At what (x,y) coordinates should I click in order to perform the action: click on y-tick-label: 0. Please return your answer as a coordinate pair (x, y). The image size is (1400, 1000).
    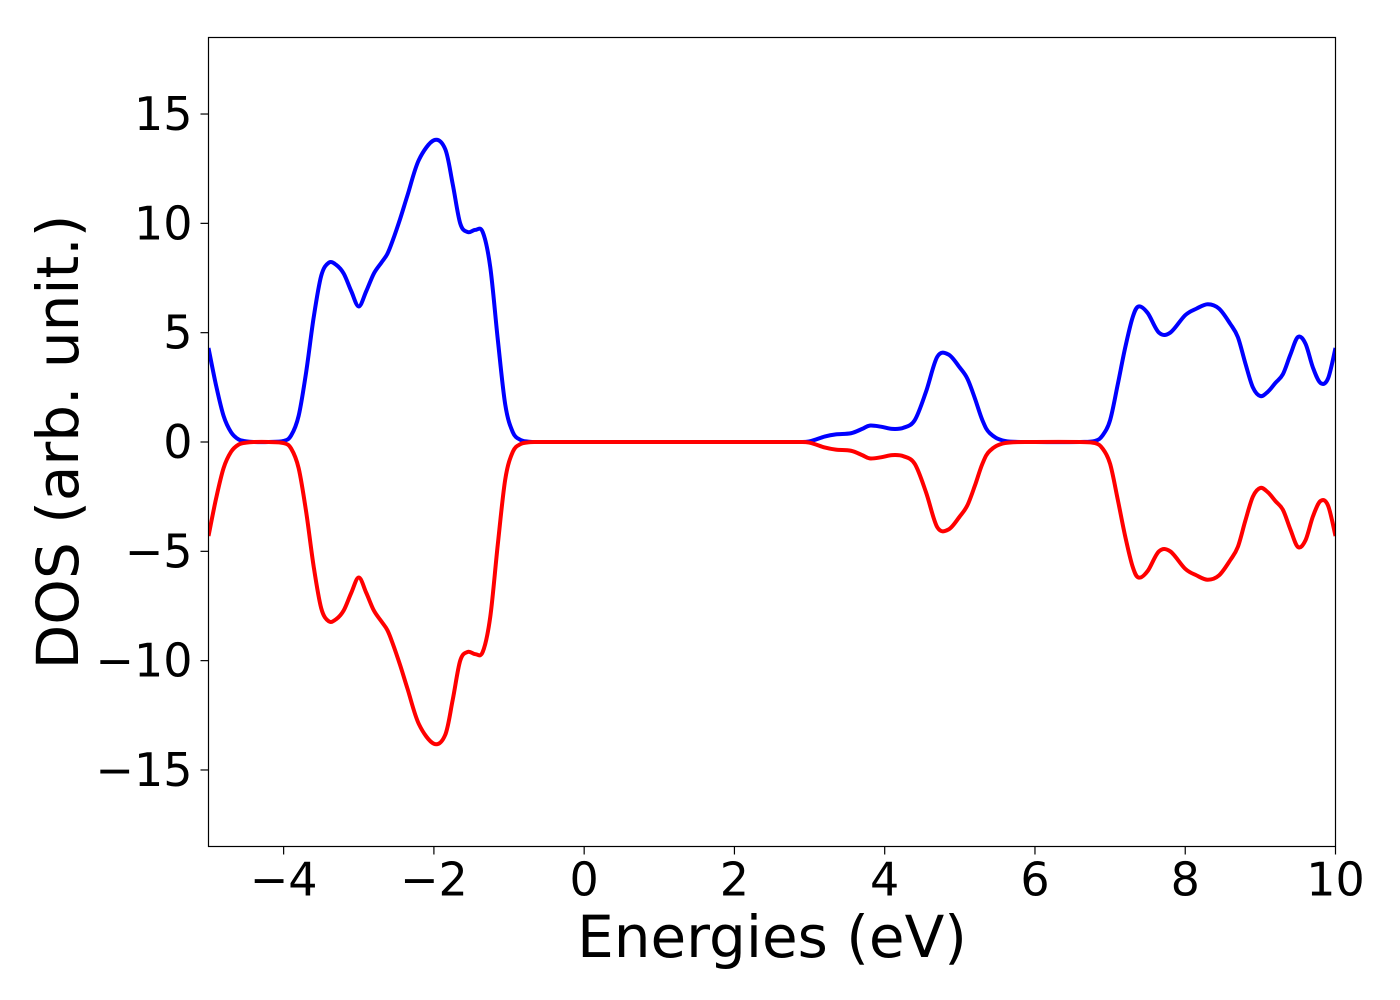
    Looking at the image, I should click on (177, 442).